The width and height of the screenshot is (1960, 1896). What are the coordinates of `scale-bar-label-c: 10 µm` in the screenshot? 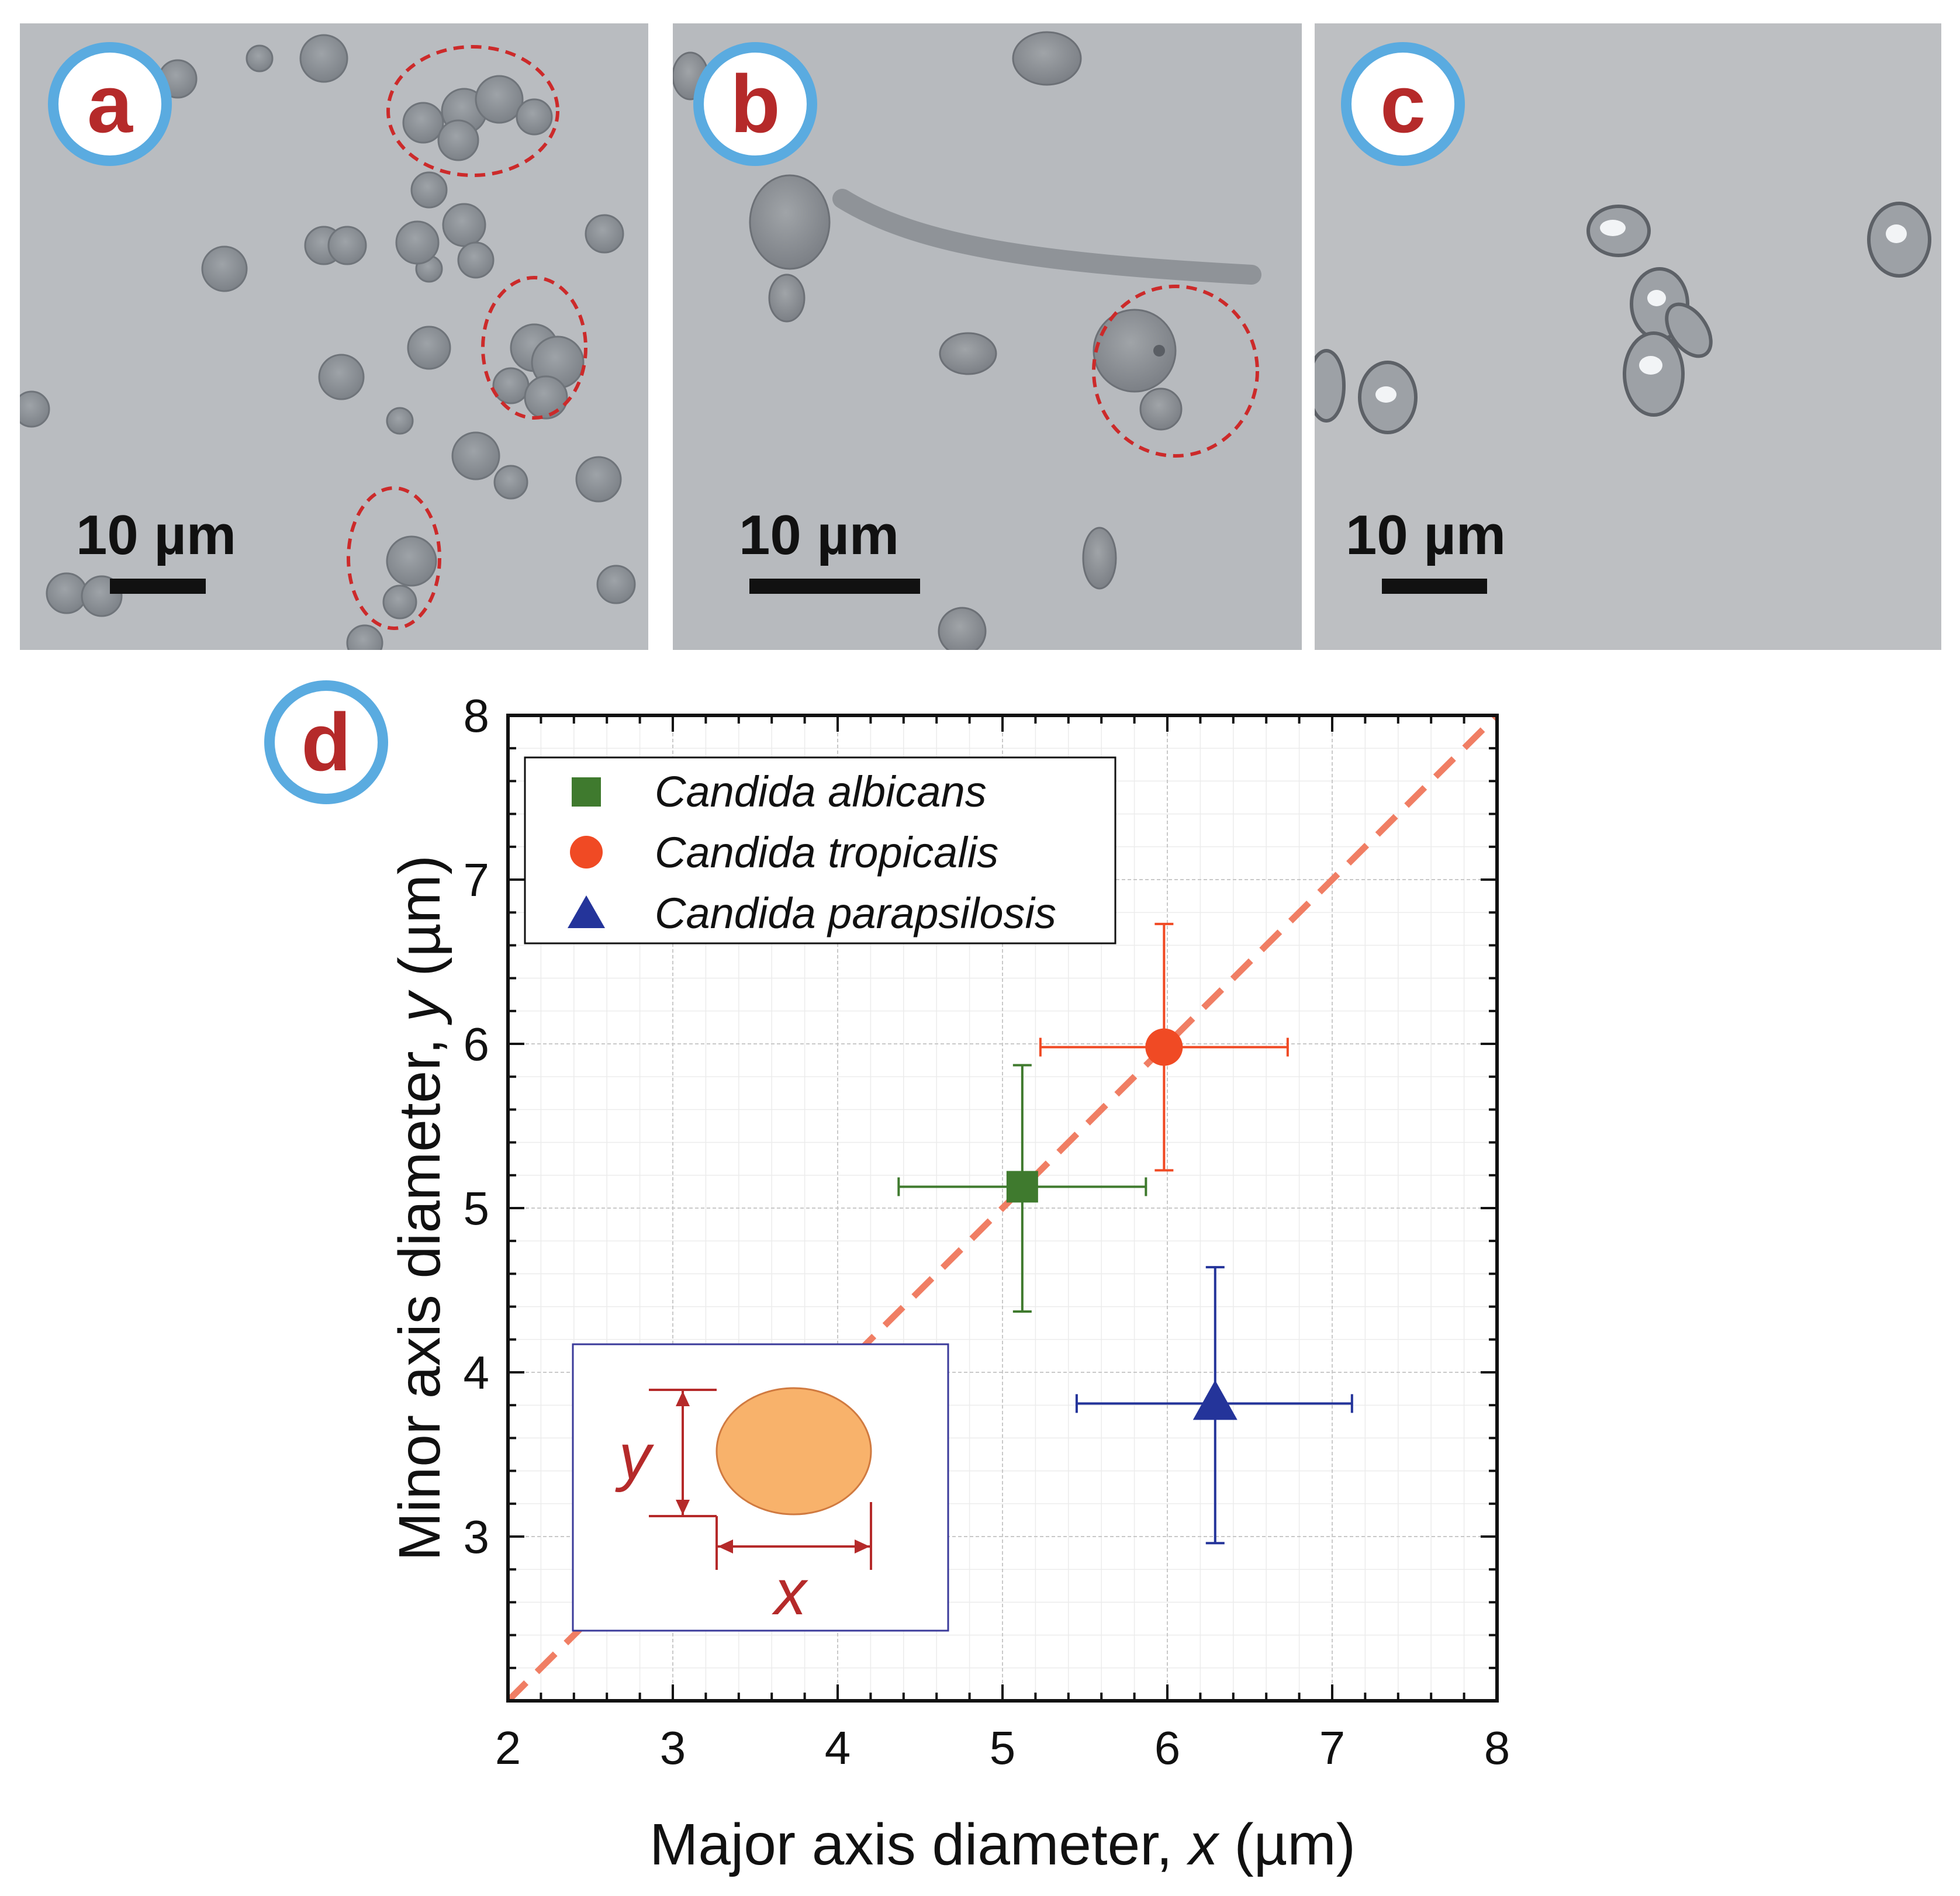 It's located at (1426, 535).